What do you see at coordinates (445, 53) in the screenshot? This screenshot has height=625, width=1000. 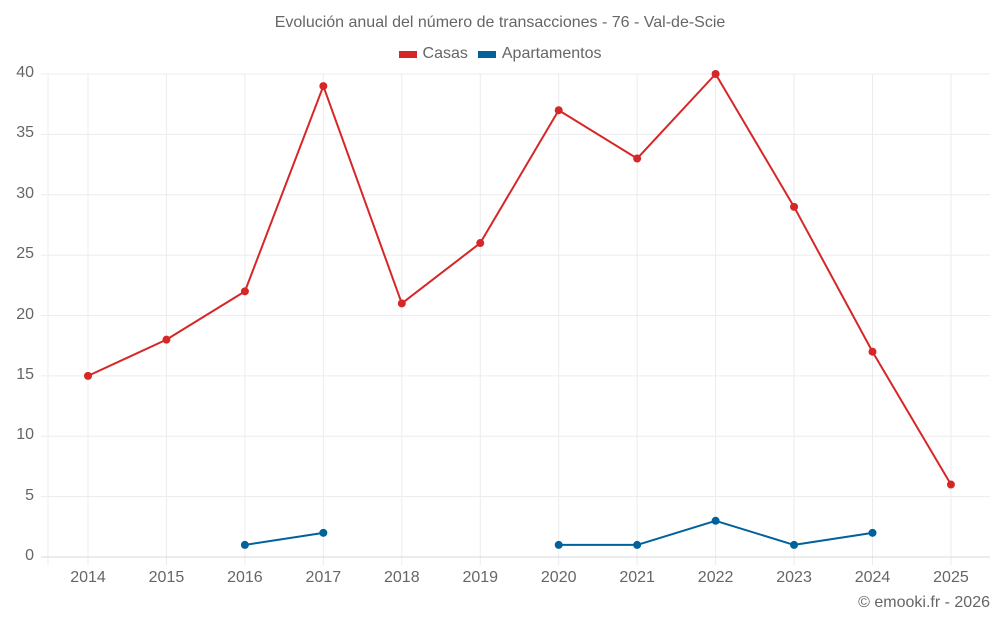 I see `legend-label-casas: Casas` at bounding box center [445, 53].